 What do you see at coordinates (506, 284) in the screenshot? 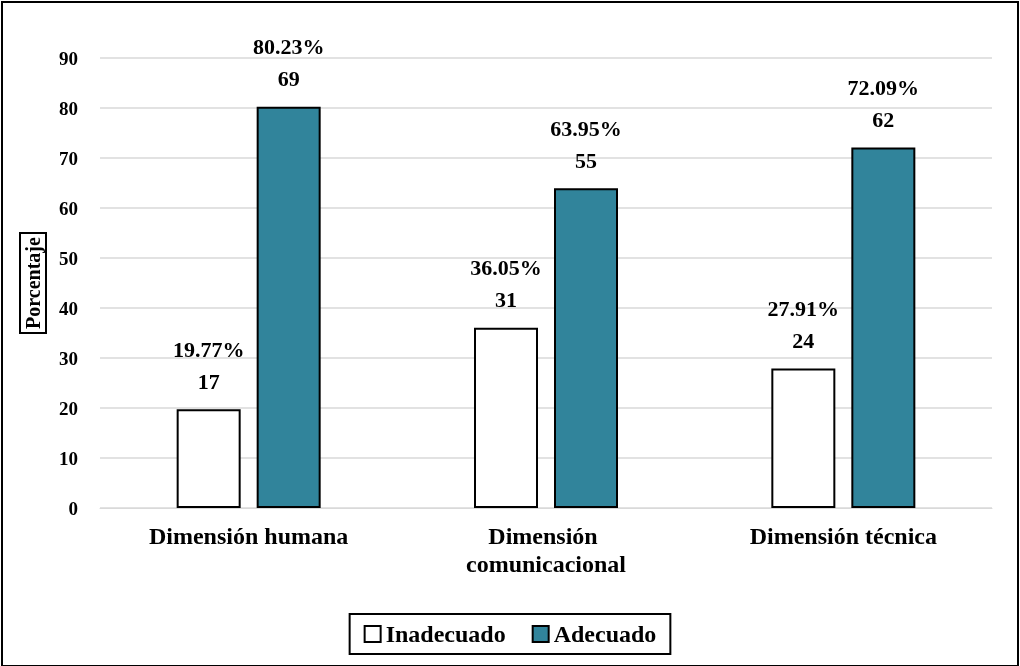
I see `data-label: 36.05% 31` at bounding box center [506, 284].